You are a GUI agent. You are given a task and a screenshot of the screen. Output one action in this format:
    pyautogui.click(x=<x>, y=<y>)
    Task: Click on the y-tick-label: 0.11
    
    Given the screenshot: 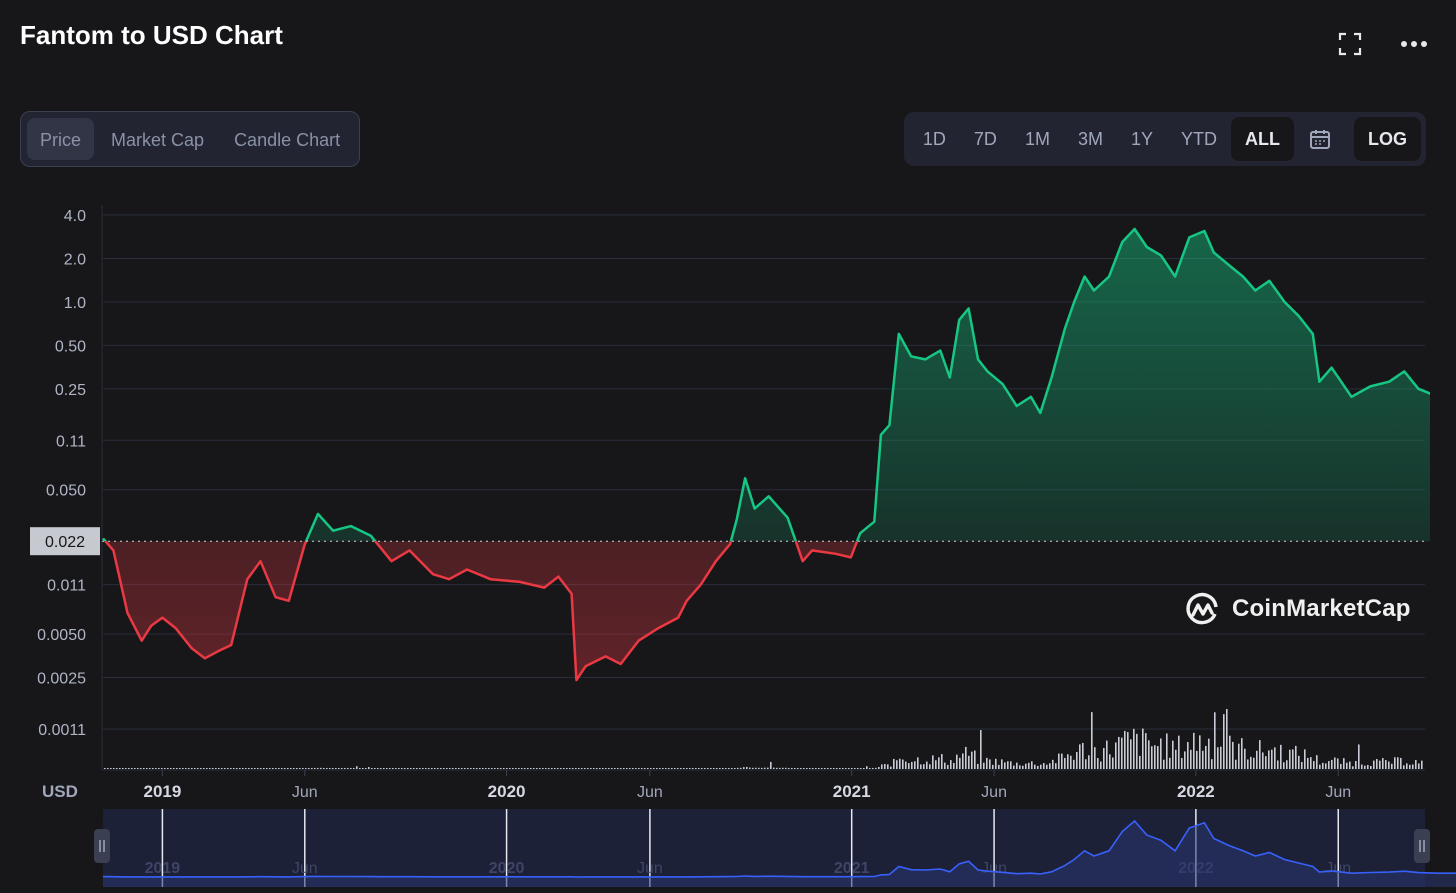 What is the action you would take?
    pyautogui.click(x=71, y=441)
    